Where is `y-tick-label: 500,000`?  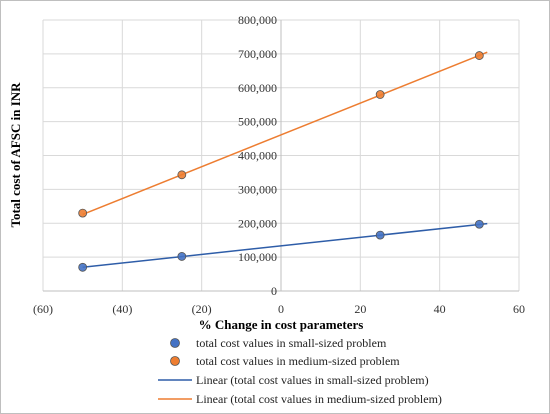 y-tick-label: 500,000 is located at coordinates (257, 122).